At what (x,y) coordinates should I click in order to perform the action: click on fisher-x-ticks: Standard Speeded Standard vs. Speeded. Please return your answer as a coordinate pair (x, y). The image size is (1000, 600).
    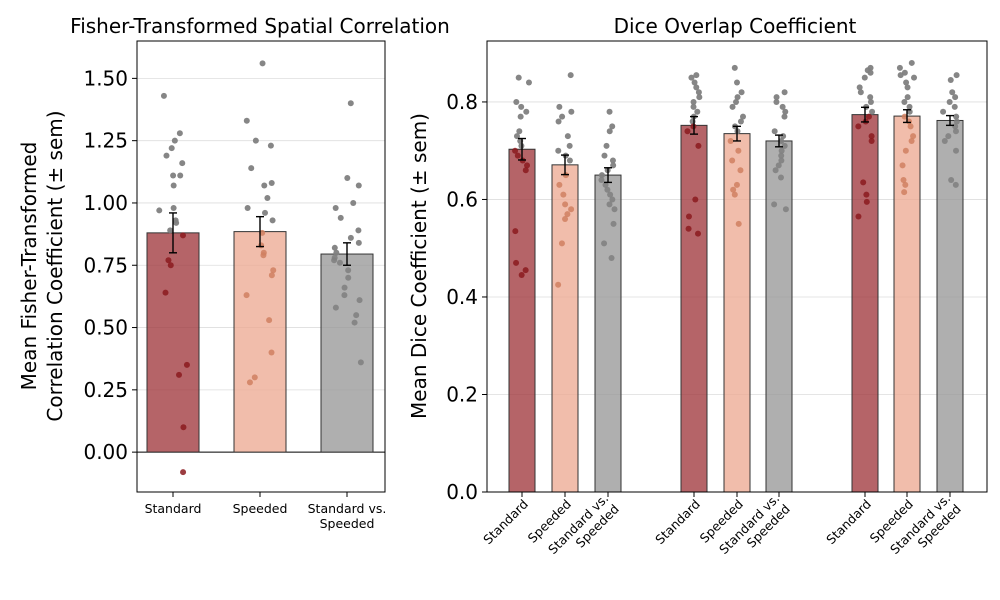
    Looking at the image, I should click on (265, 511).